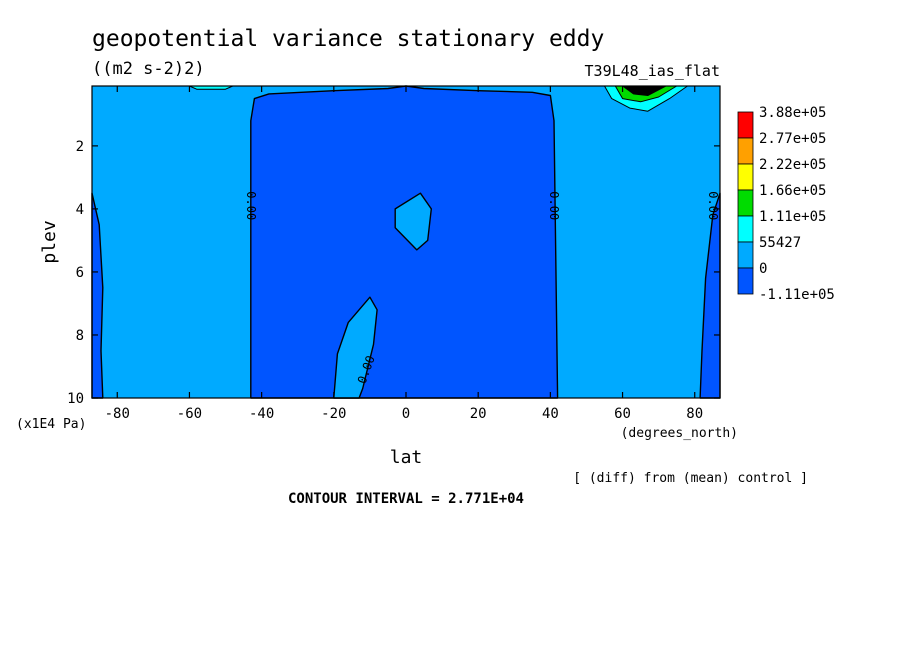 The width and height of the screenshot is (904, 654). Describe the element at coordinates (792, 113) in the screenshot. I see `legend-label: 3.88e+05` at that location.